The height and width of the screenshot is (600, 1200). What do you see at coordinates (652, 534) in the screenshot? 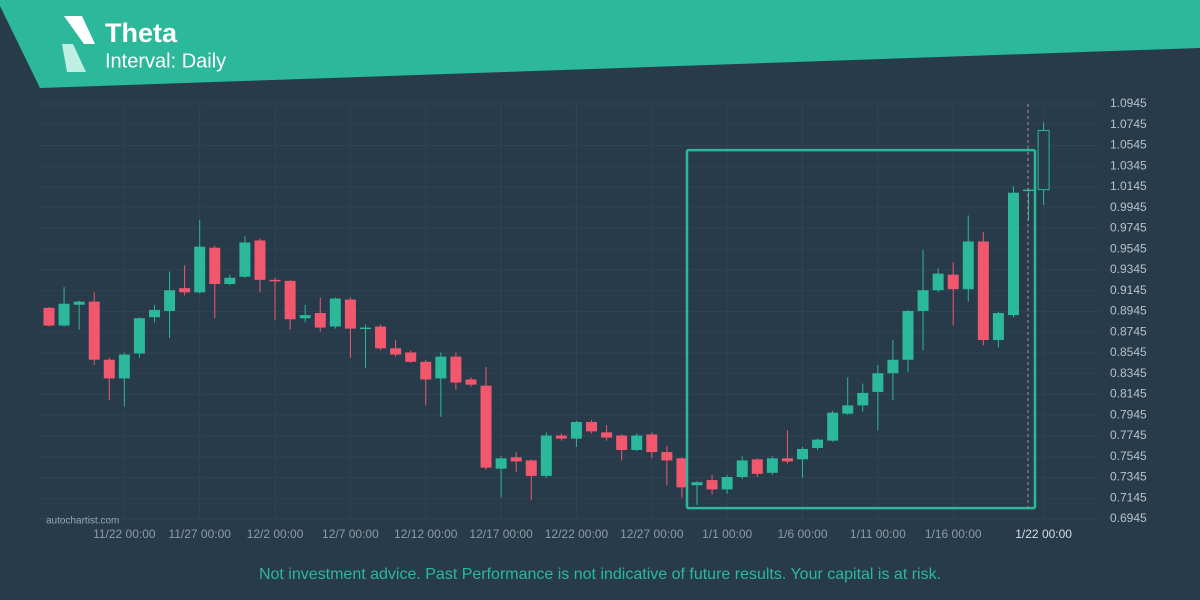
I see `x-tick-label: 12/27 00:00` at bounding box center [652, 534].